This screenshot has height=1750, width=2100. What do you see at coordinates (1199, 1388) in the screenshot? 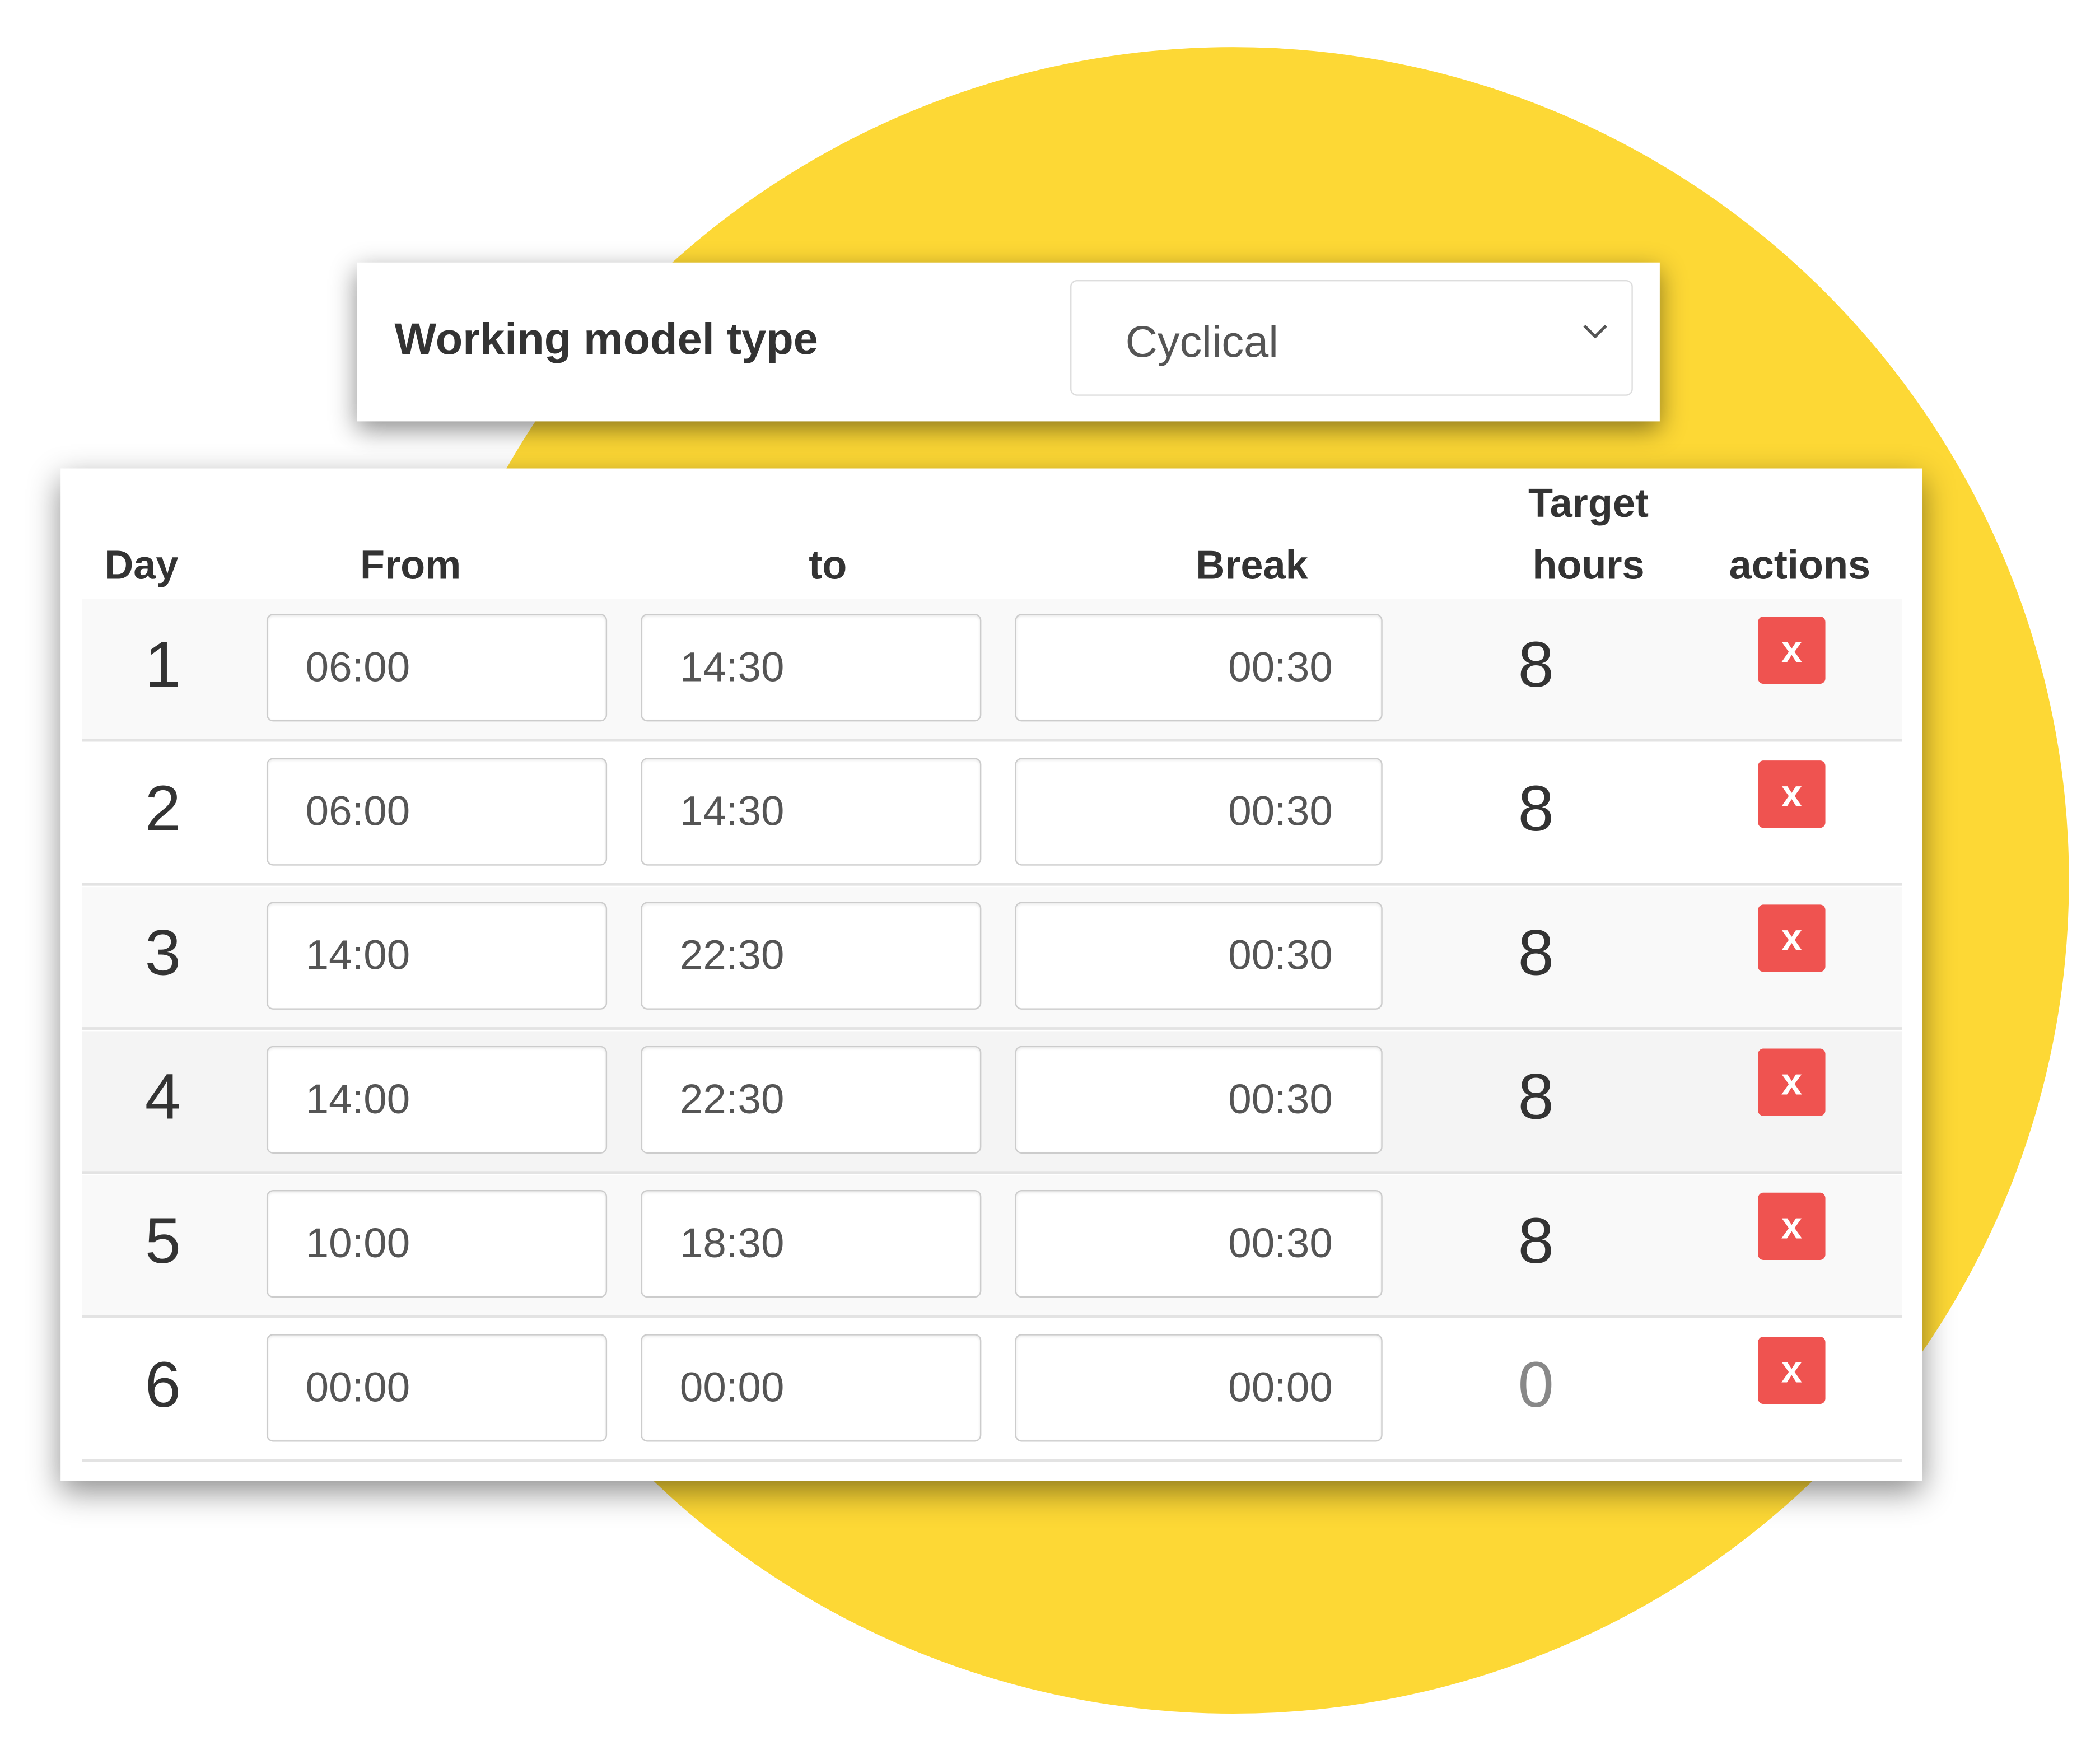
I see `break-time-input: 00:00` at bounding box center [1199, 1388].